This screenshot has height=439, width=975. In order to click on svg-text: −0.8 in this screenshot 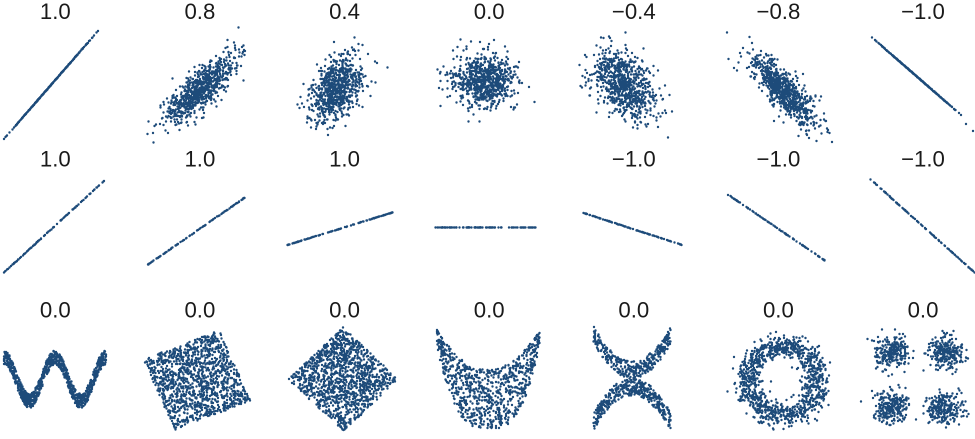, I will do `click(778, 12)`.